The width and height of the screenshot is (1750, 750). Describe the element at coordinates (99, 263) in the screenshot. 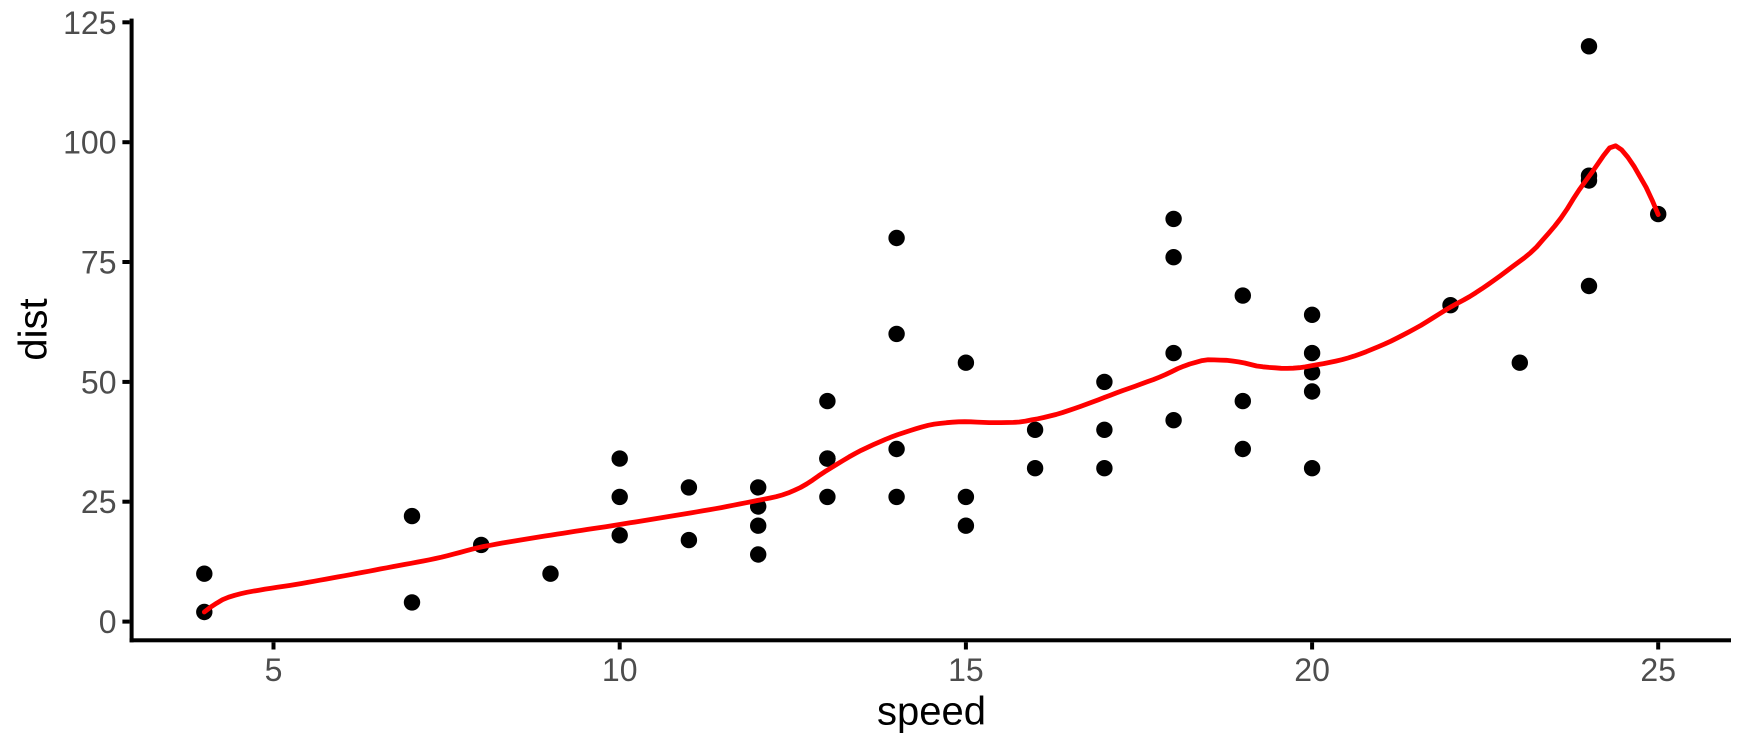

I see `svg-text: 75` at that location.